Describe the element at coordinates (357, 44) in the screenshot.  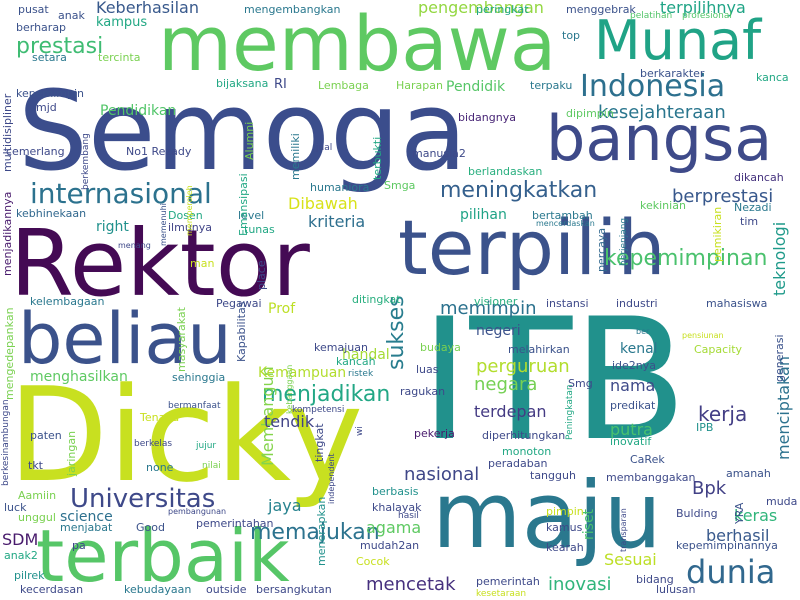
I see `word: membawa` at that location.